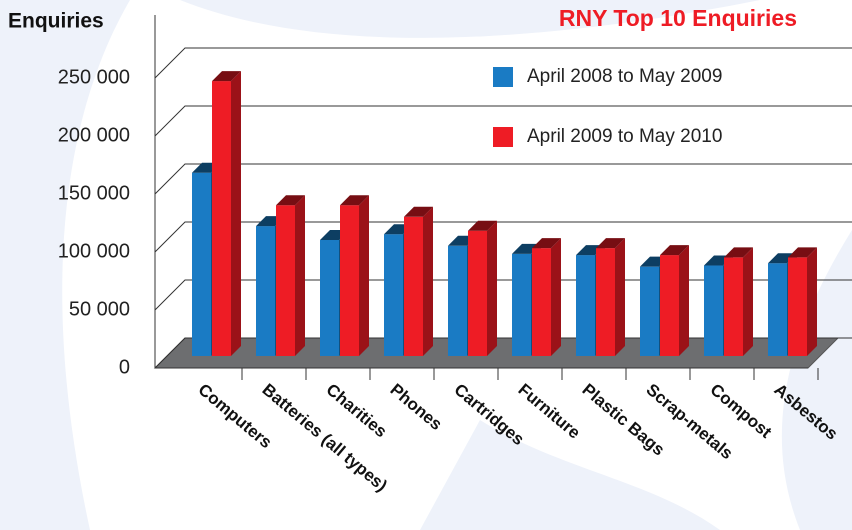 This screenshot has width=852, height=530. Describe the element at coordinates (624, 136) in the screenshot. I see `legend-label: April 2009 to May 2010` at that location.